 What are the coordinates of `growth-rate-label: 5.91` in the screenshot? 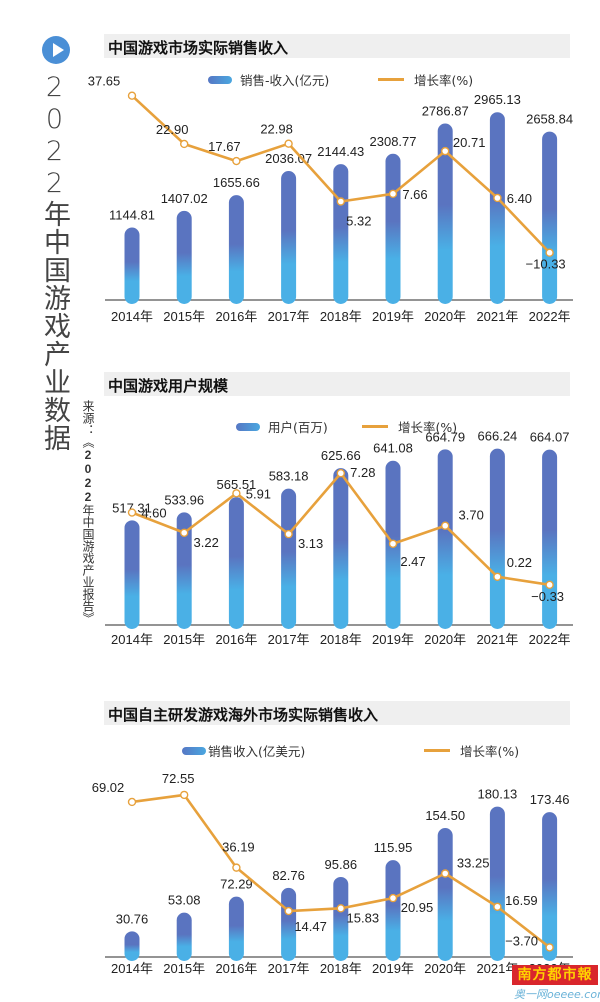 It's located at (258, 493).